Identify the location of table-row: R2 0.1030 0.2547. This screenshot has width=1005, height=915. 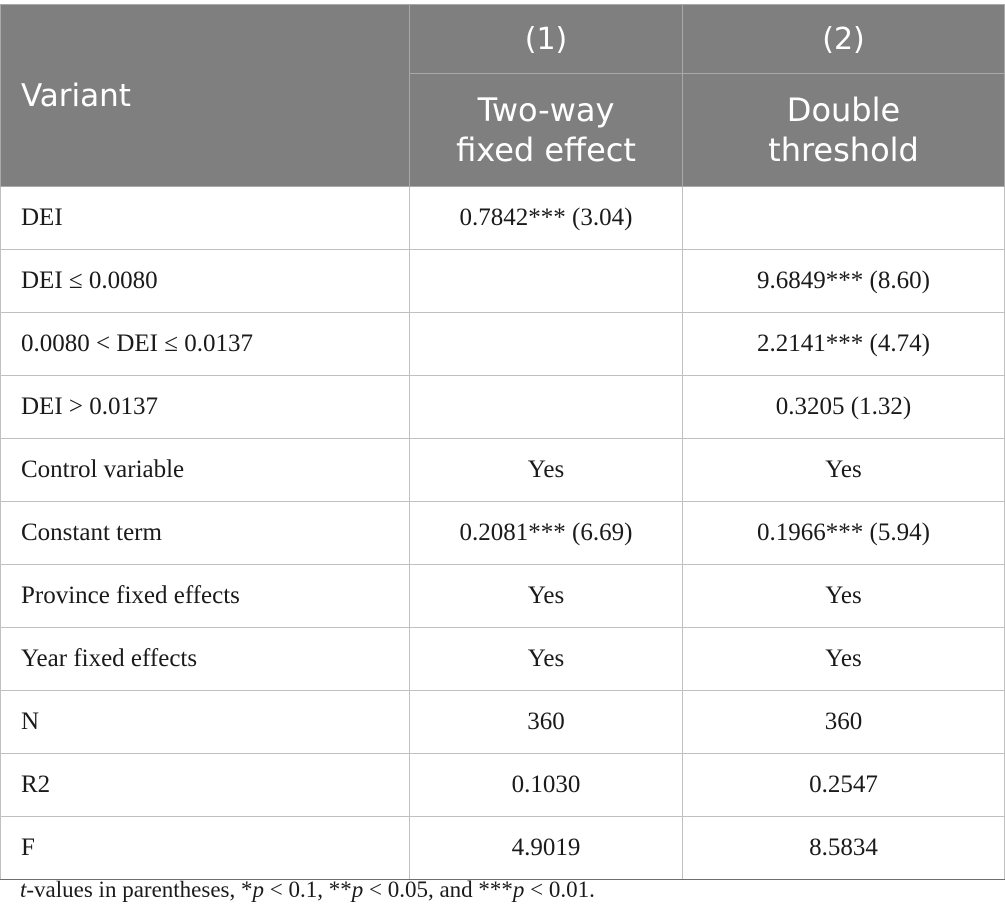
(502, 785).